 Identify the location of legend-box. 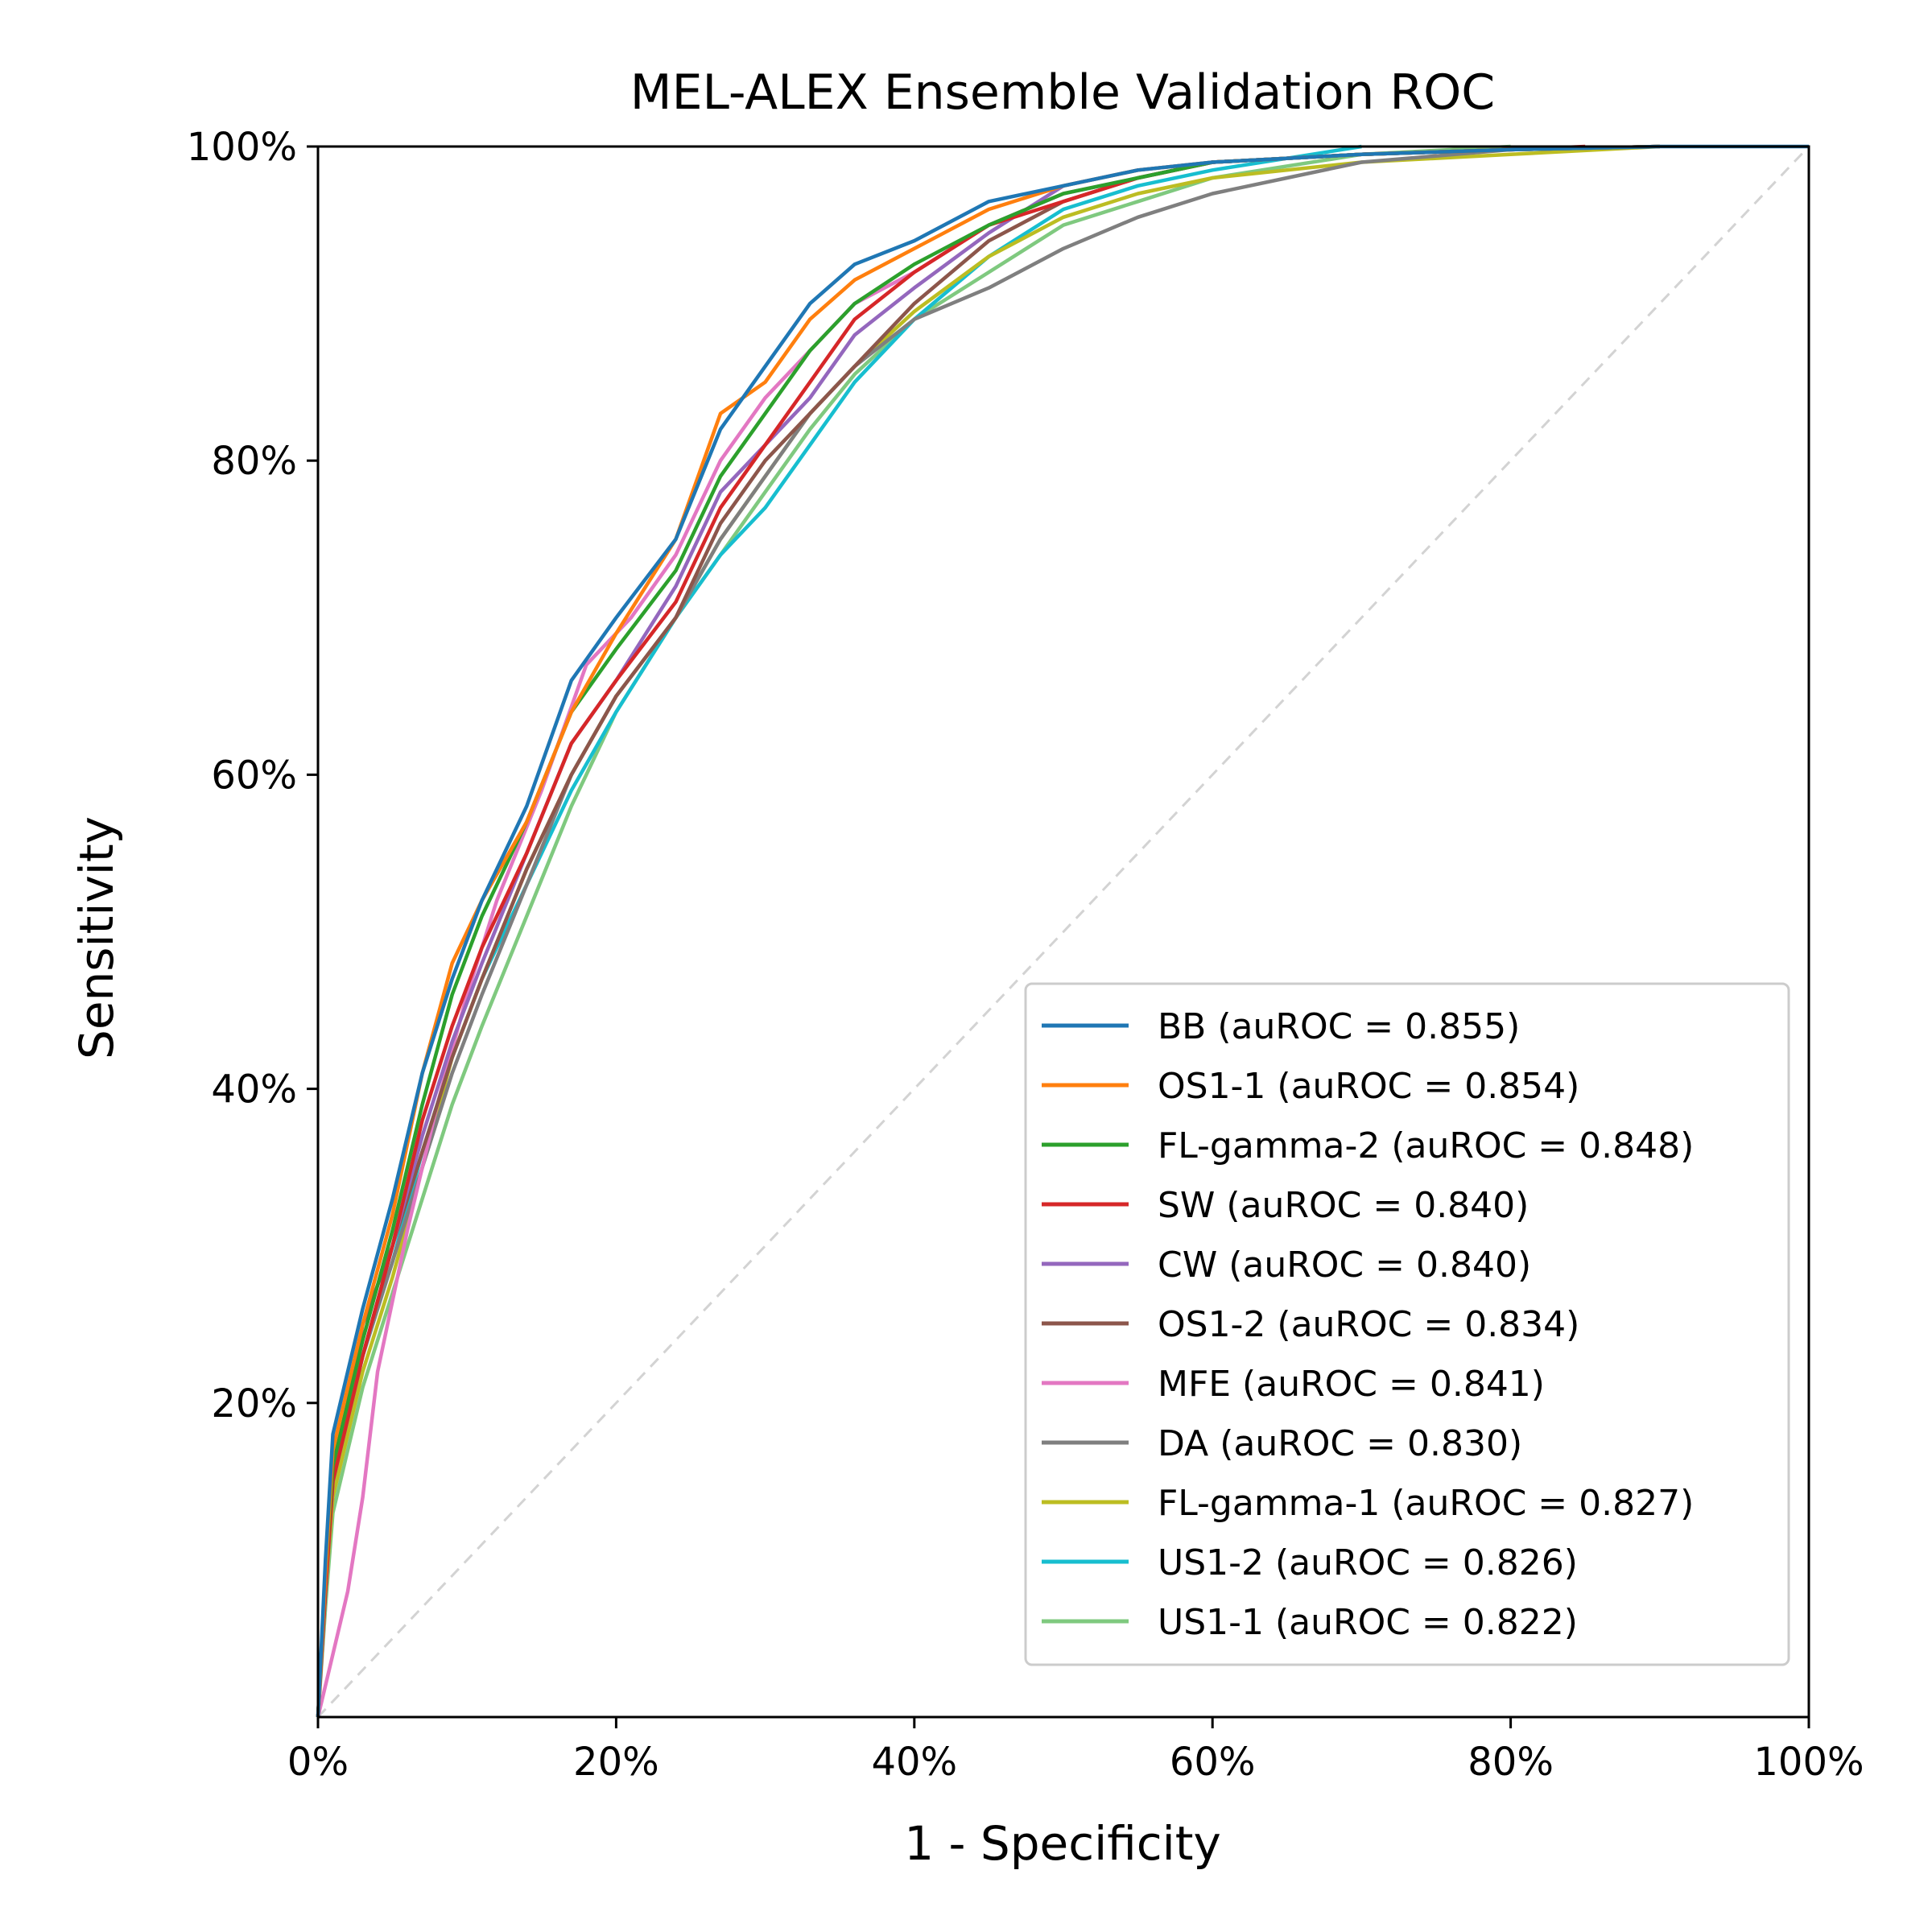
(1407, 1324).